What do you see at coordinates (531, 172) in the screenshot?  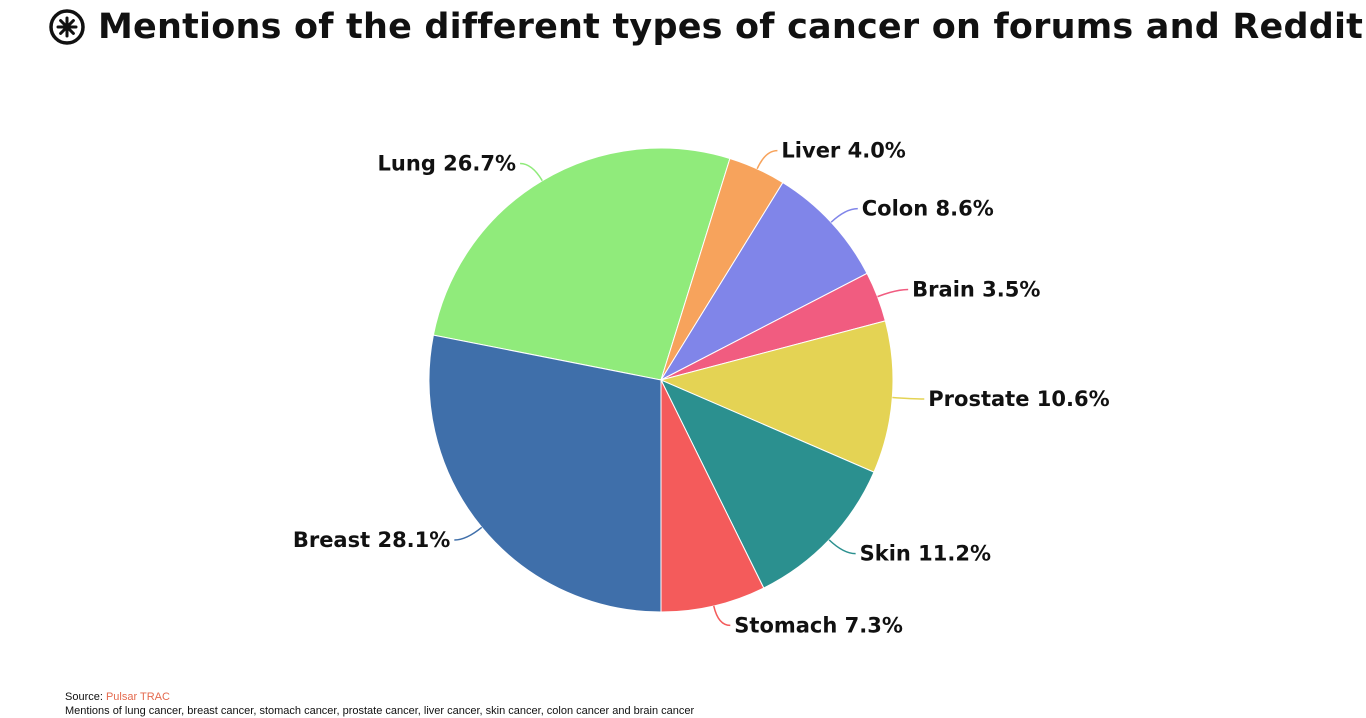 I see `connector-lung` at bounding box center [531, 172].